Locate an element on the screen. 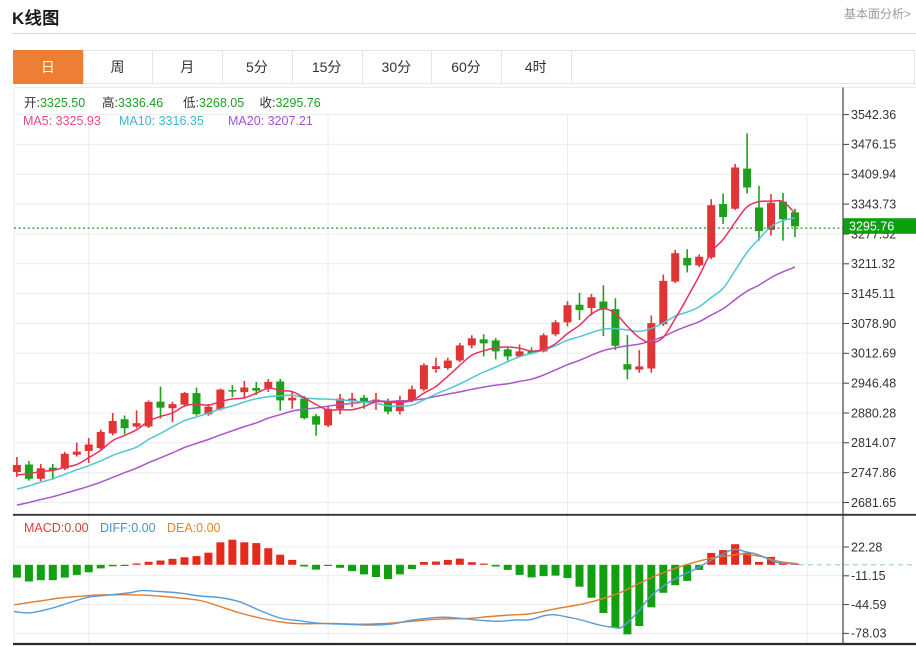 Image resolution: width=916 pixels, height=647 pixels. svg-text: 3542.36 is located at coordinates (873, 115).